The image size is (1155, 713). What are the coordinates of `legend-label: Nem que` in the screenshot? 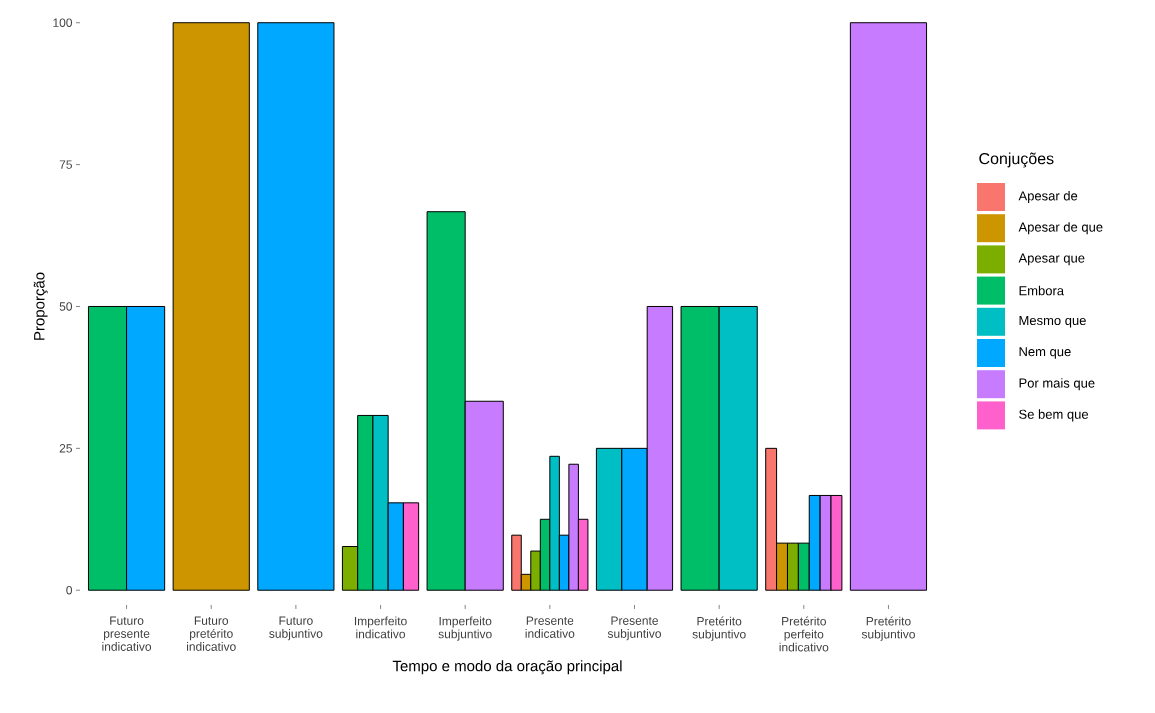 It's located at (1045, 353).